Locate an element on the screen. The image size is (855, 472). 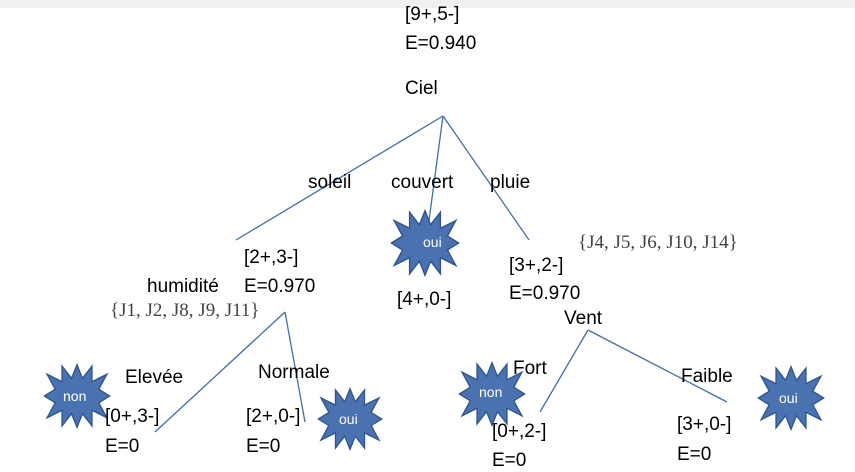
pluie-attribute: Vent is located at coordinates (583, 318).